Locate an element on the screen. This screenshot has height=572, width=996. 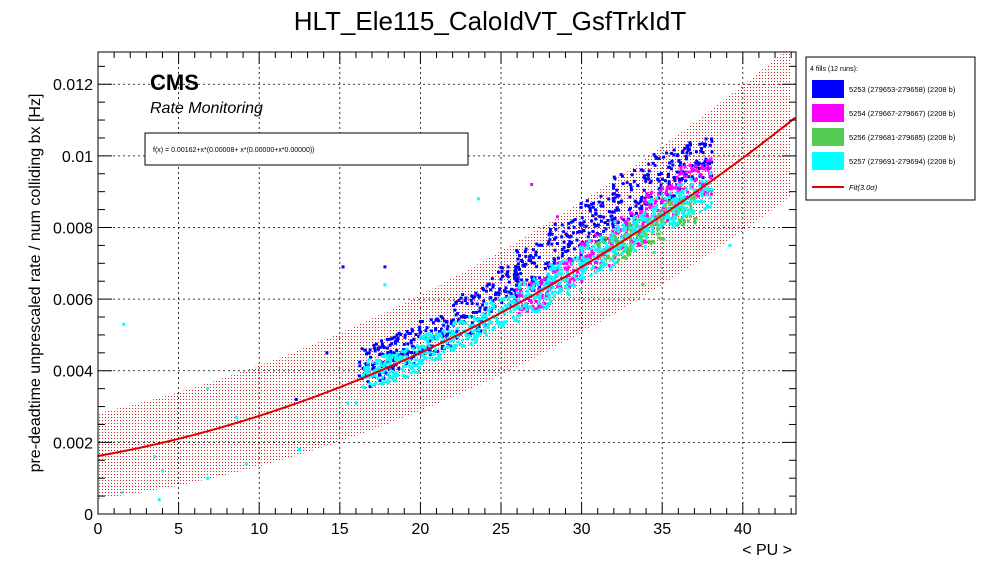
x-tick-label: 20 is located at coordinates (421, 529).